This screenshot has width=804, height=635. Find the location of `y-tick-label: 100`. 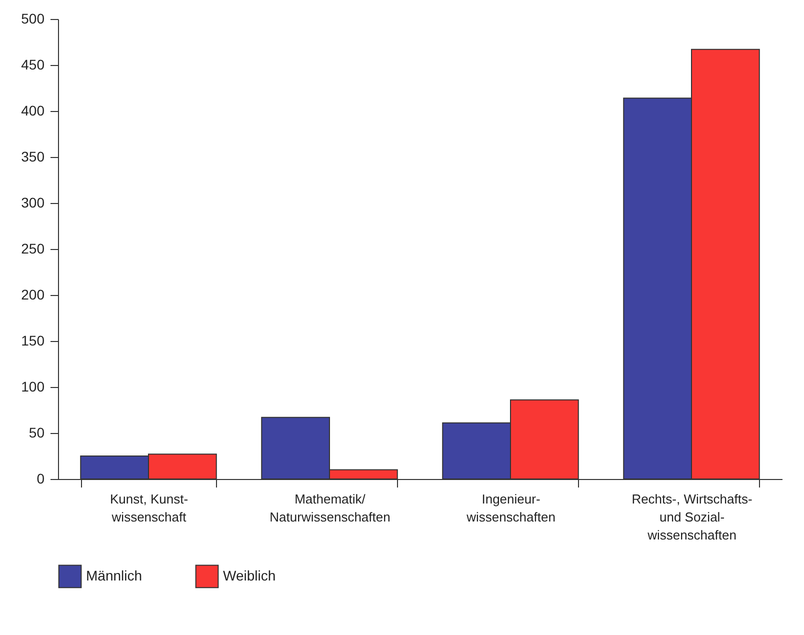

y-tick-label: 100 is located at coordinates (33, 386).